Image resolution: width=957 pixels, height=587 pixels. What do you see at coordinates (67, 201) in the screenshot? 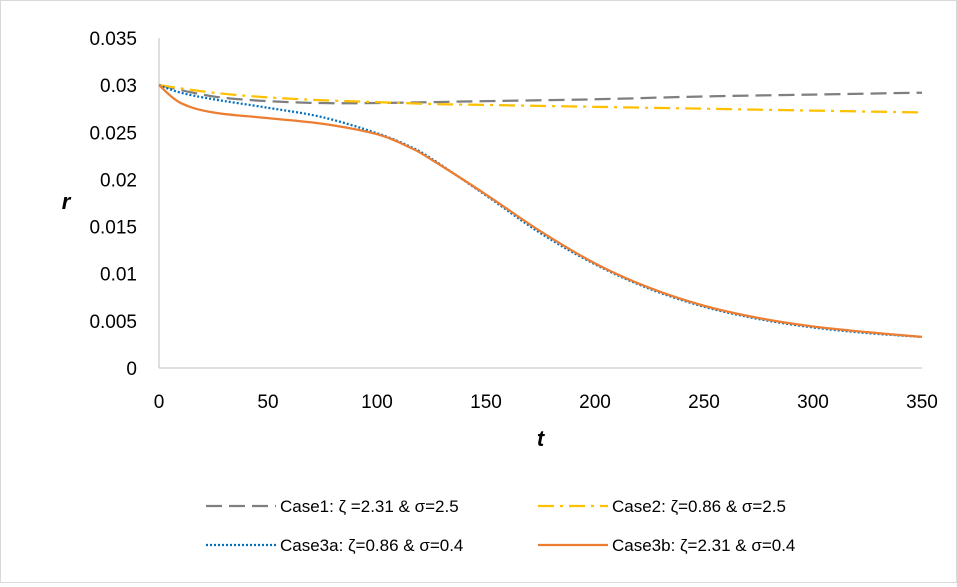
I see `y-axis-title: r` at bounding box center [67, 201].